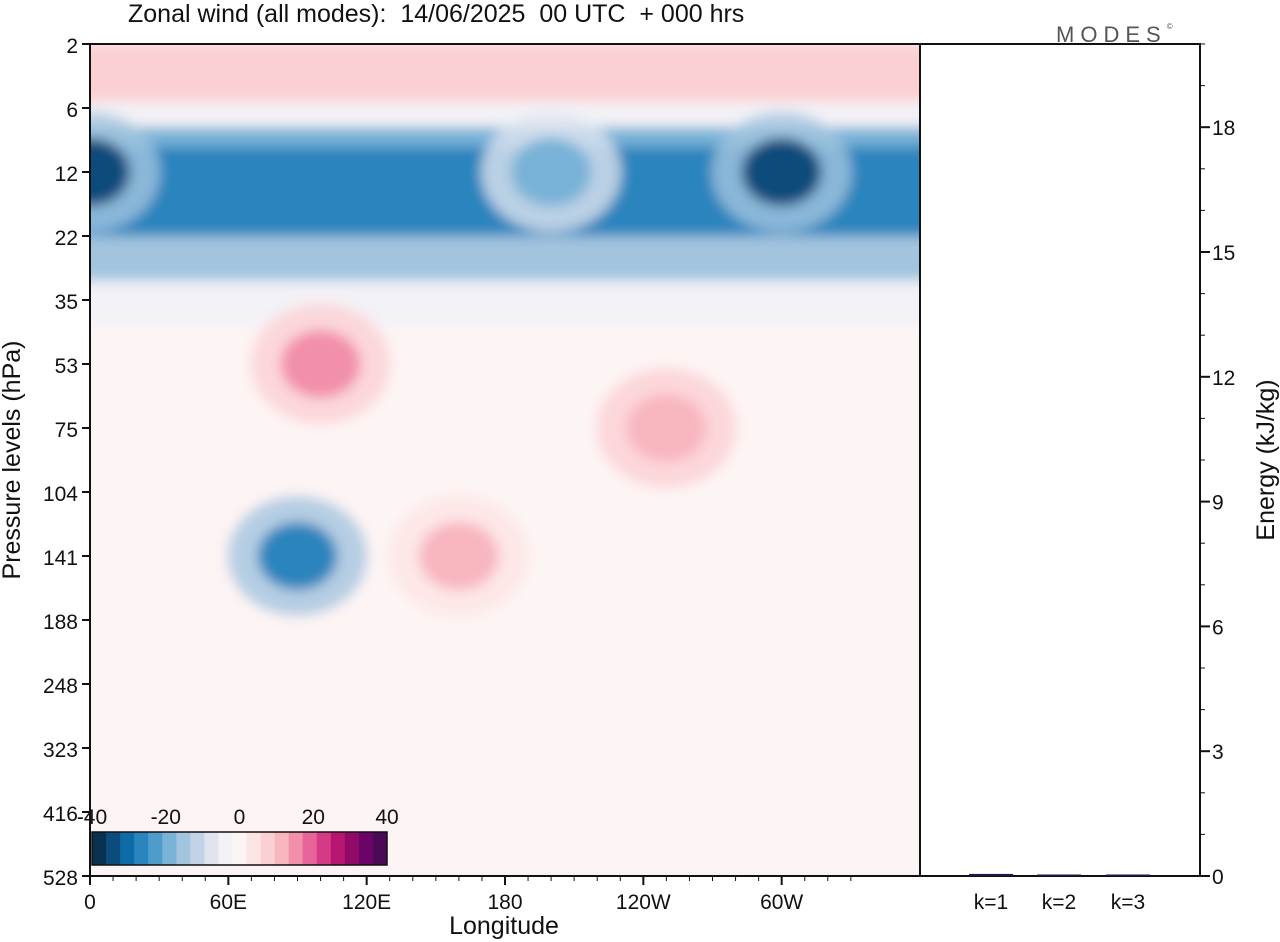 Image resolution: width=1280 pixels, height=942 pixels. I want to click on modes-logo: MODES©, so click(1114, 35).